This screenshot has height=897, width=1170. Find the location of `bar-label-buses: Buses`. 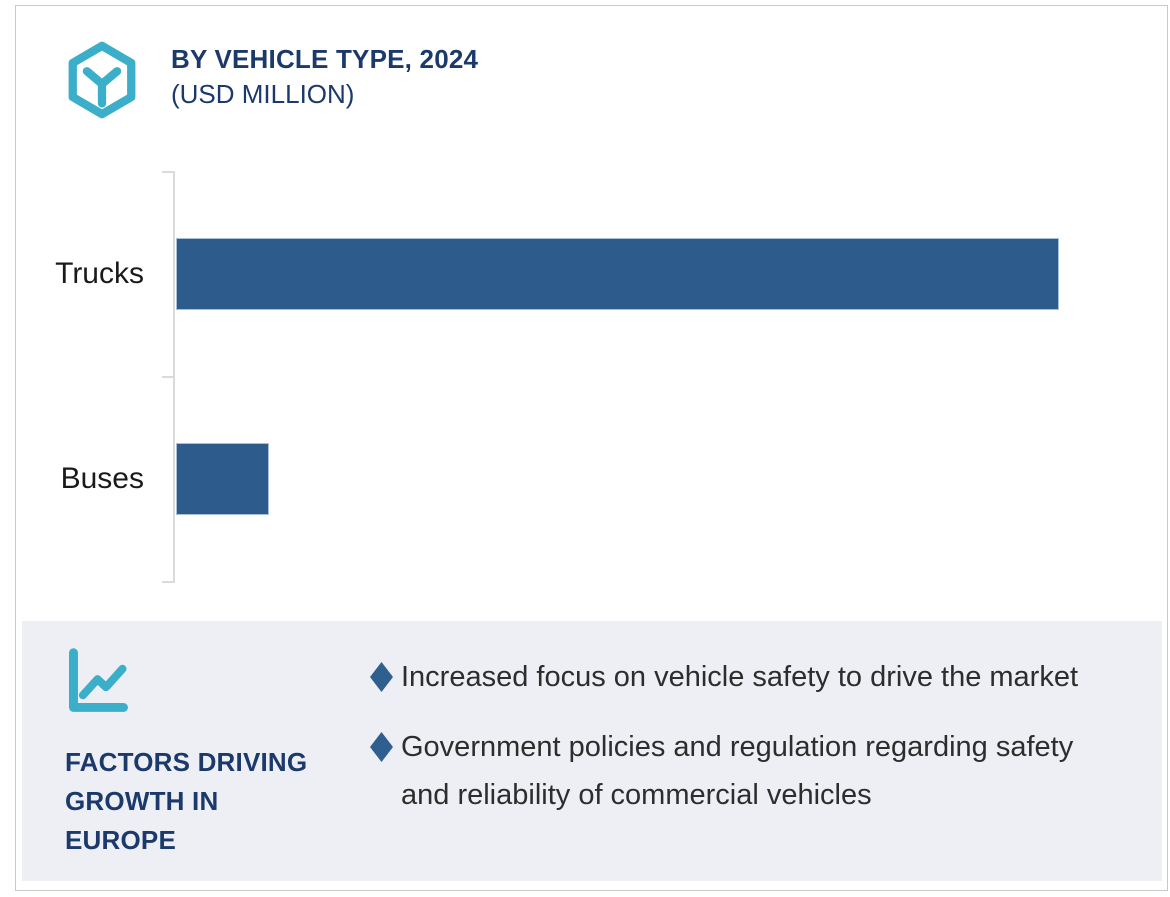

bar-label-buses: Buses is located at coordinates (102, 478).